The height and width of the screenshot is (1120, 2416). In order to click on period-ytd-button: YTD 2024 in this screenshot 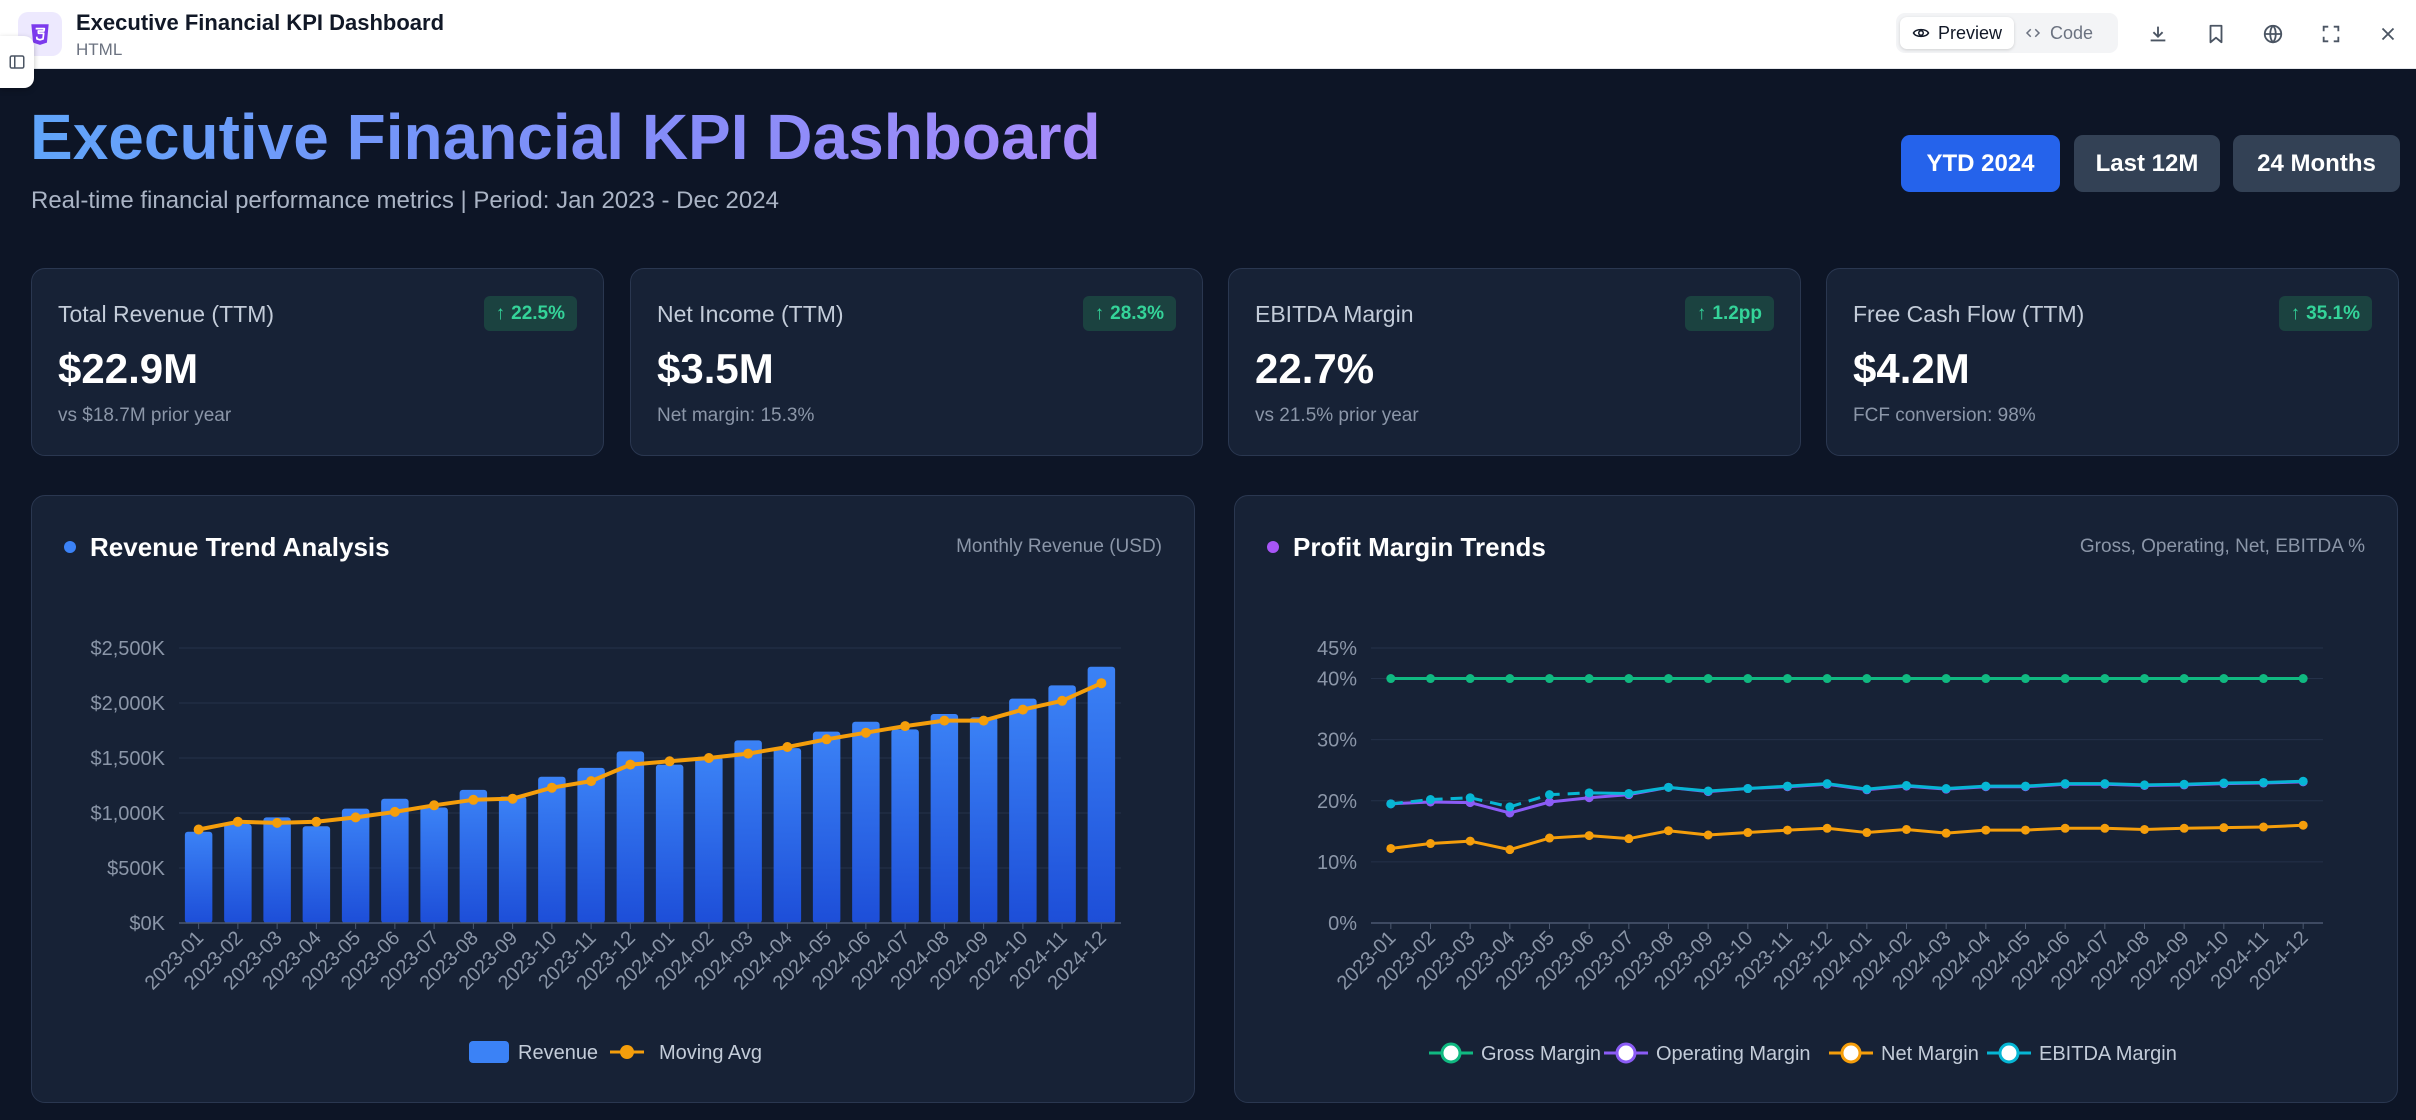, I will do `click(1980, 163)`.